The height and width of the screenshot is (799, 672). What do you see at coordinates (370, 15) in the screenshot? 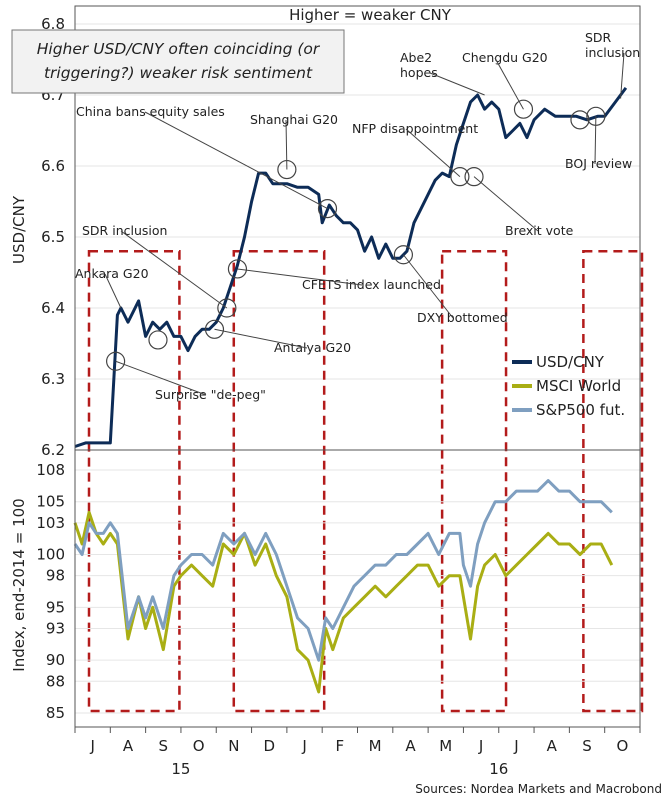
I see `top-title: Higher = weaker CNY` at bounding box center [370, 15].